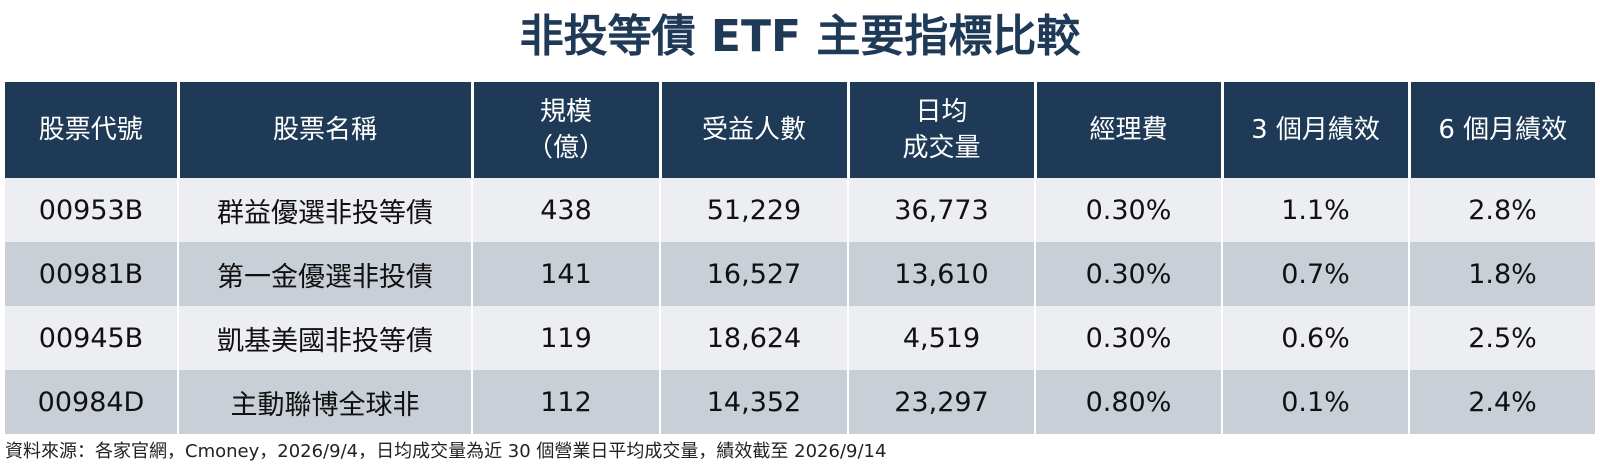 This screenshot has width=1600, height=475. I want to click on table-cell: 438, so click(566, 210).